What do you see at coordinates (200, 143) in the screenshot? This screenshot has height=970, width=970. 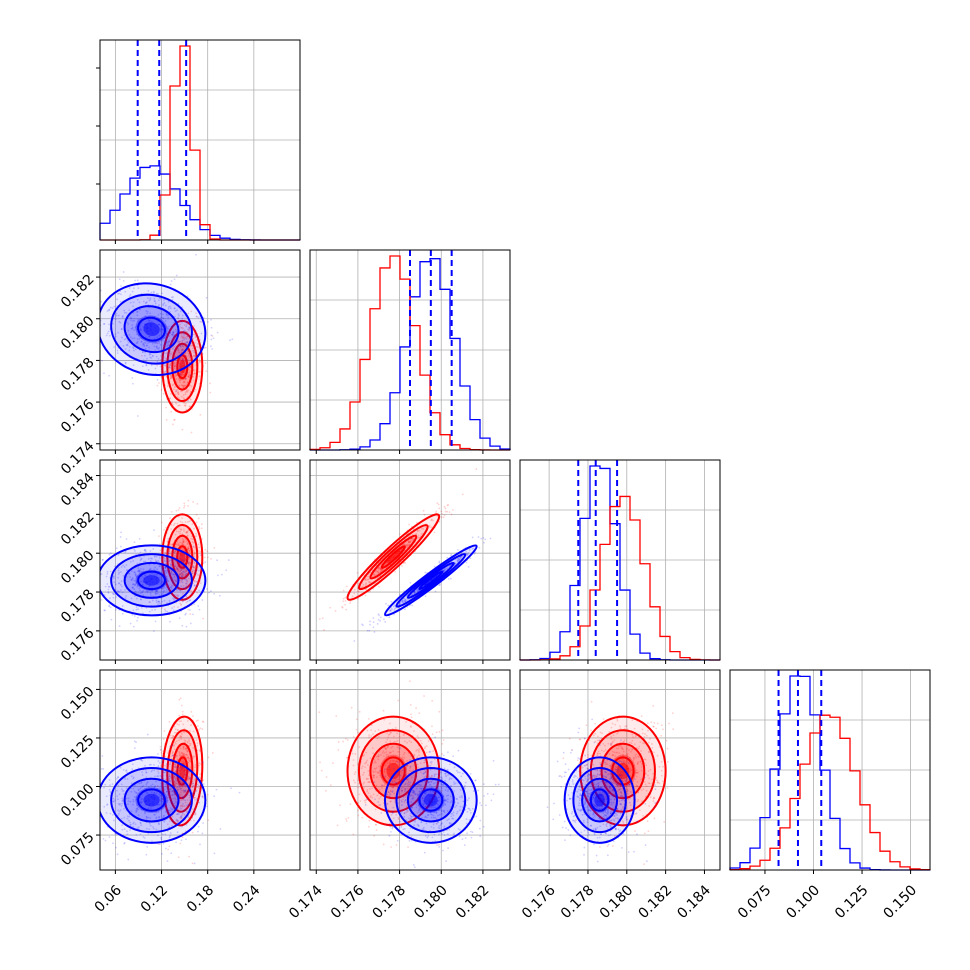 I see `histogram-red` at bounding box center [200, 143].